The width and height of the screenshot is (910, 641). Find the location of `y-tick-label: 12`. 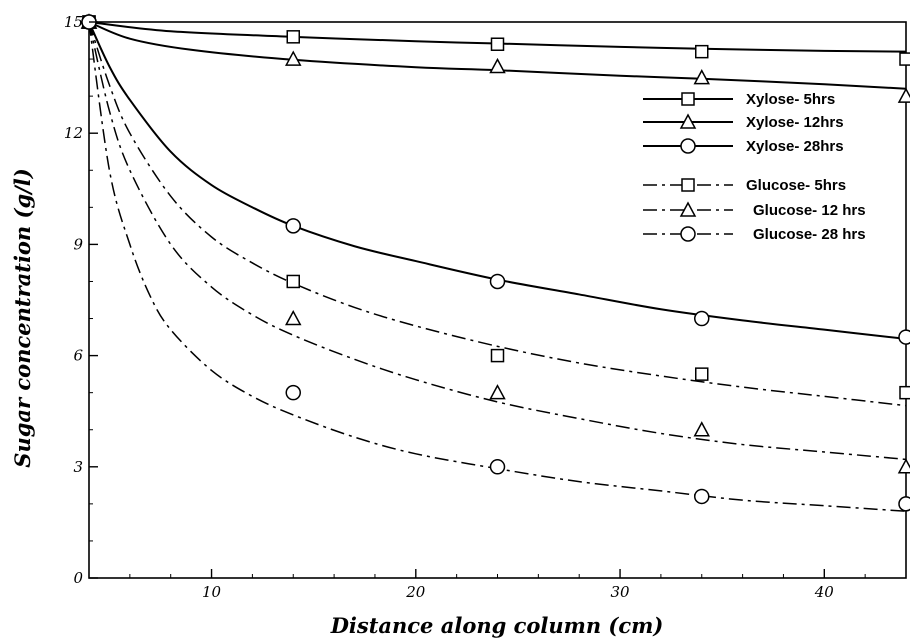

y-tick-label: 12 is located at coordinates (73, 133).